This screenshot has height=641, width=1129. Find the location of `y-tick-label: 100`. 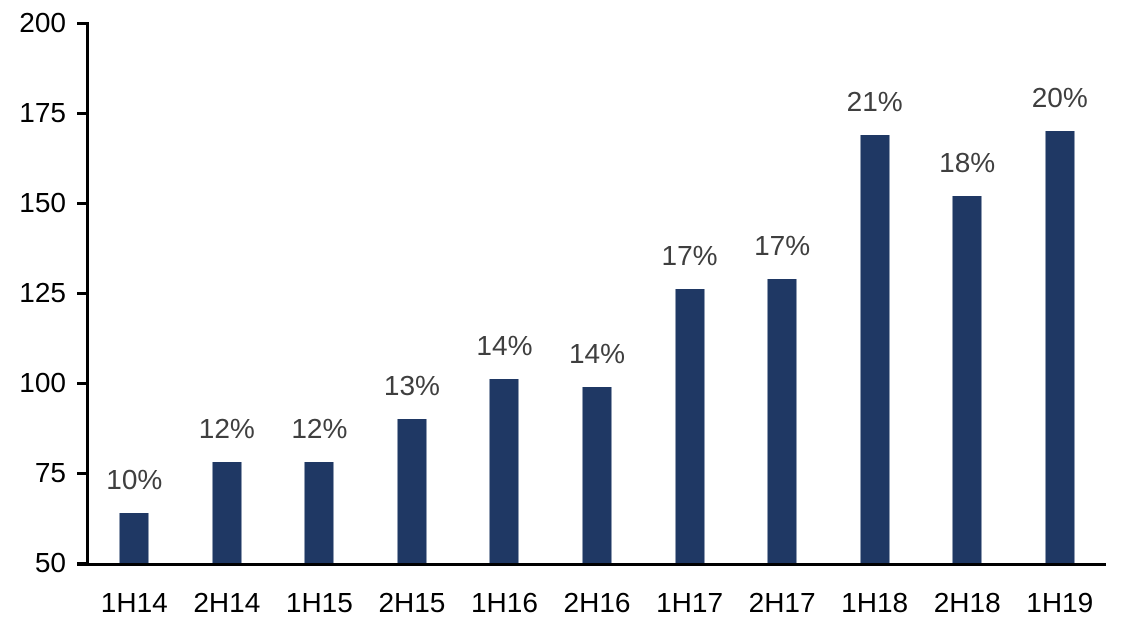

y-tick-label: 100 is located at coordinates (42, 382).